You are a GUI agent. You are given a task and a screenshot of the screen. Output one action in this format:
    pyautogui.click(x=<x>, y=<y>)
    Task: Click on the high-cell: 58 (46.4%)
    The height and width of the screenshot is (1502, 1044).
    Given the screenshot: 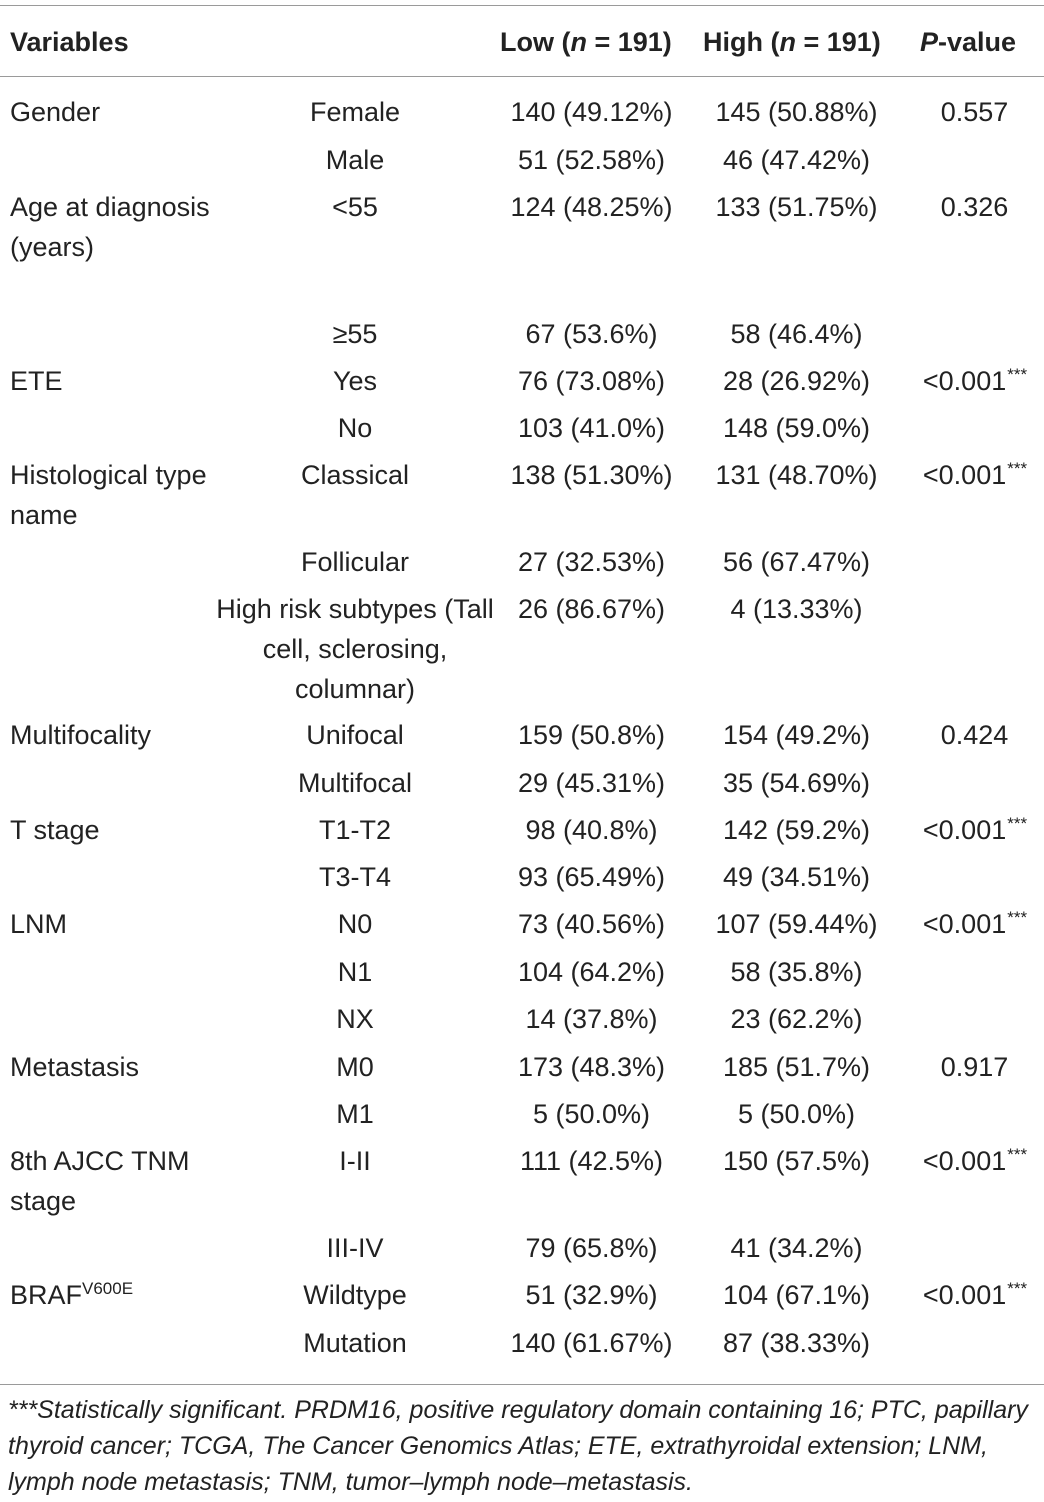 What is the action you would take?
    pyautogui.click(x=796, y=334)
    